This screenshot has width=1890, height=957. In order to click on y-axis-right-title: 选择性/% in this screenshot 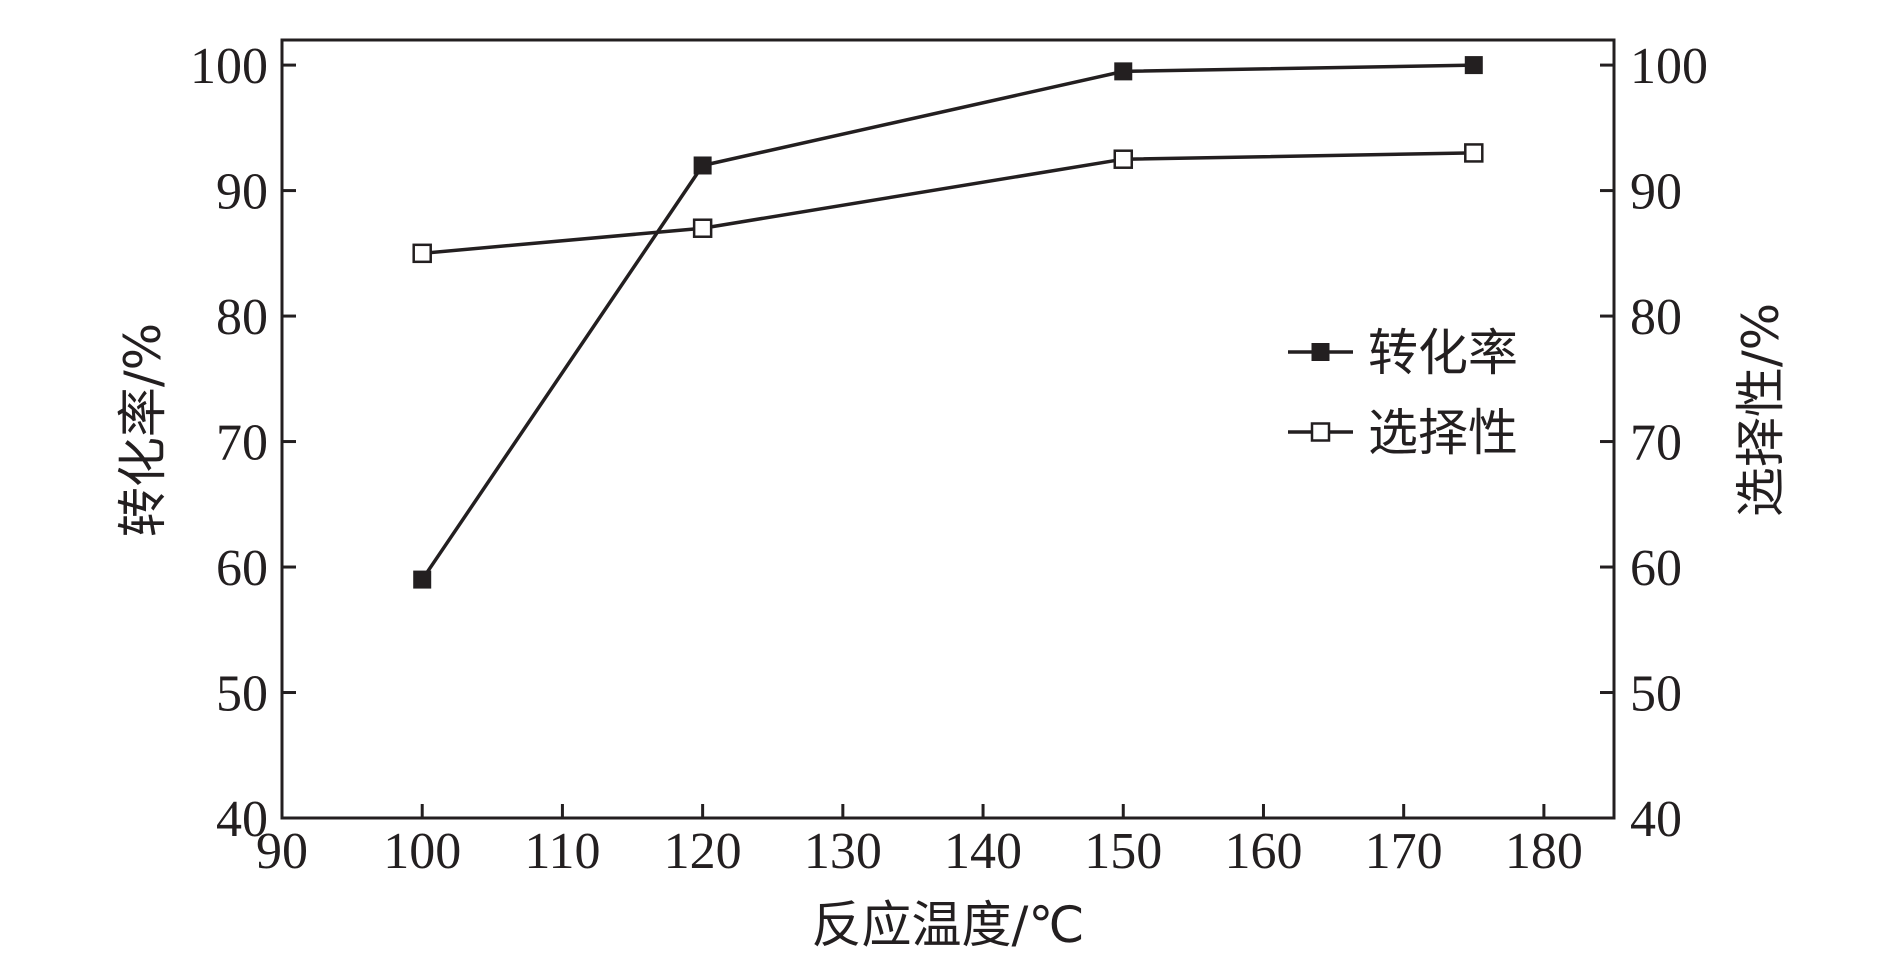, I will do `click(1761, 410)`.